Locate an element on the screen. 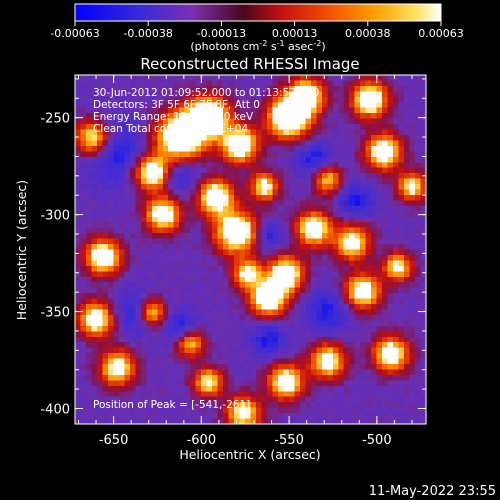 The height and width of the screenshot is (500, 500). y-tick-label: -250 is located at coordinates (55, 119).